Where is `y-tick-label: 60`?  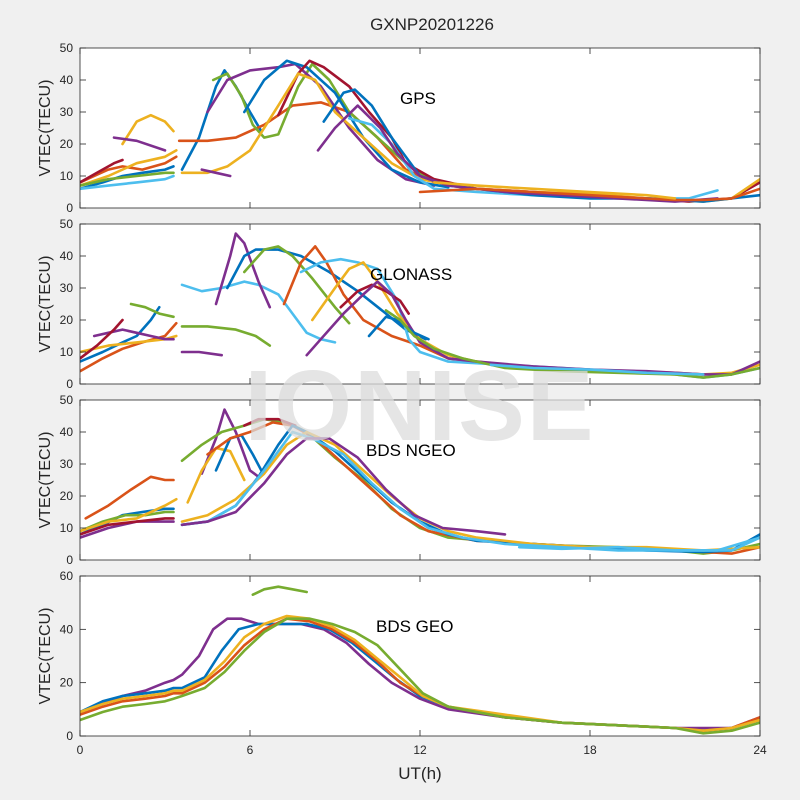
y-tick-label: 60 is located at coordinates (67, 576).